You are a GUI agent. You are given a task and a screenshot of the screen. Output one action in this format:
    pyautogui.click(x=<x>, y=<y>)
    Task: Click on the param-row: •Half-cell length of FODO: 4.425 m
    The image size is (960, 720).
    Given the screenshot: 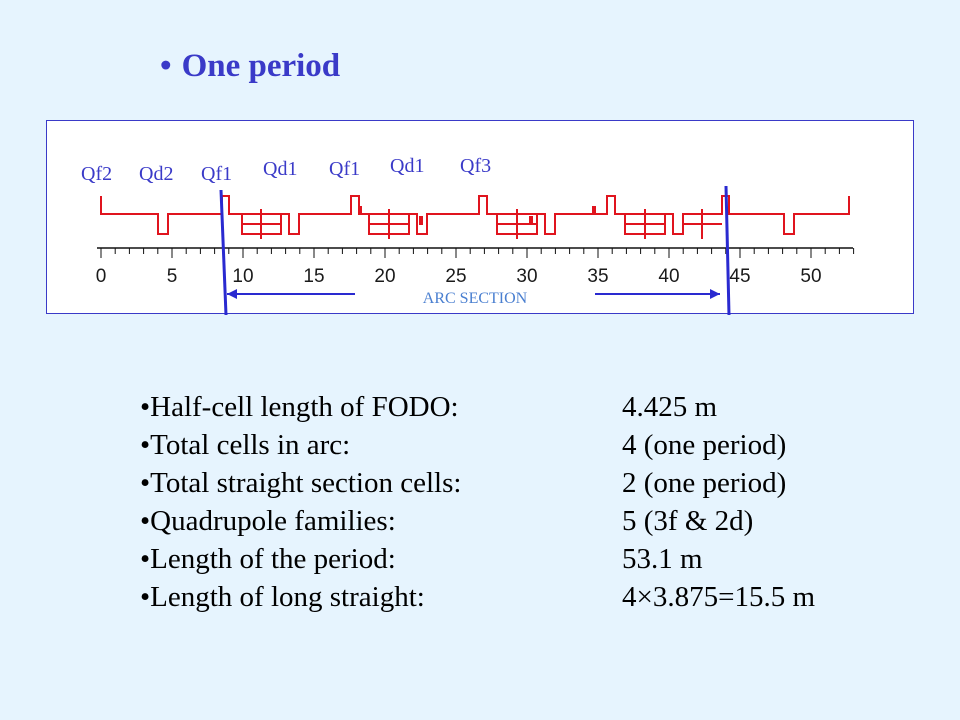 What is the action you would take?
    pyautogui.click(x=477, y=407)
    